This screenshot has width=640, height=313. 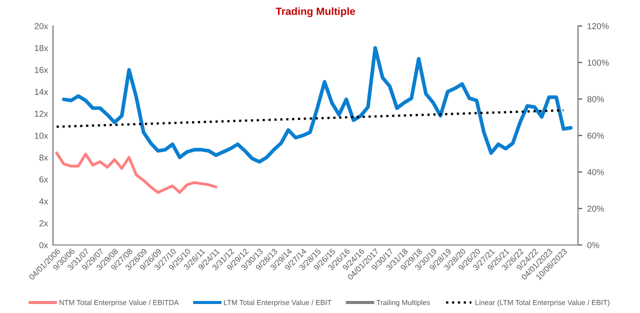 I want to click on chart-title: Trading Multiple, so click(x=316, y=12).